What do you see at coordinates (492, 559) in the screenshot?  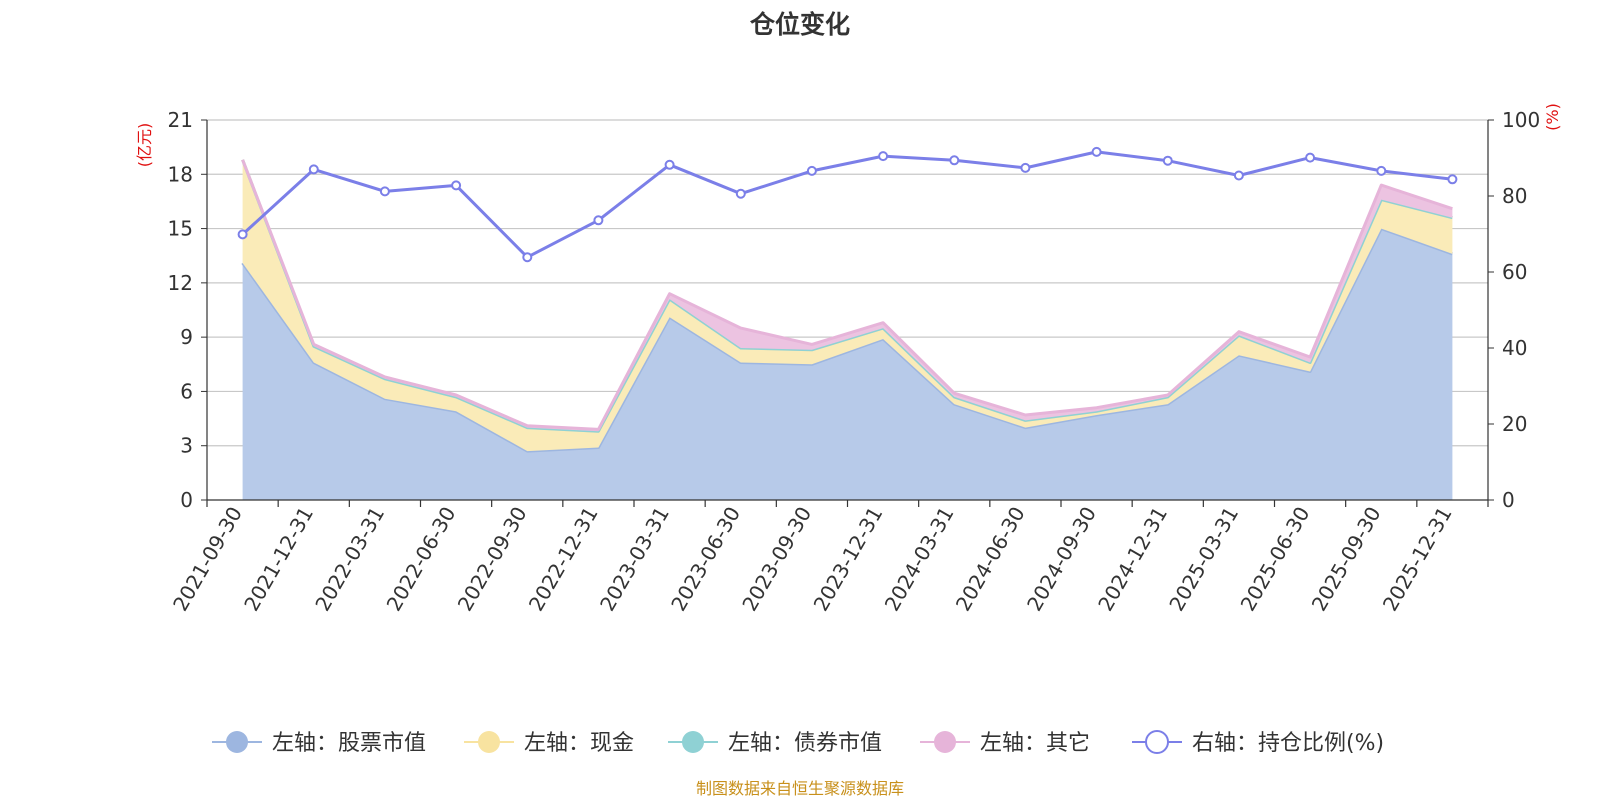 I see `x-tick-label: 2022-09-30` at bounding box center [492, 559].